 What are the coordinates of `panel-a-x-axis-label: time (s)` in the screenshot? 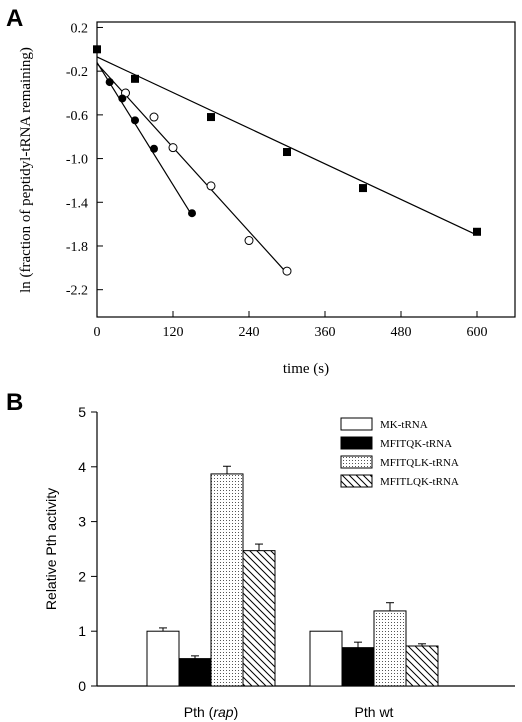 It's located at (306, 369).